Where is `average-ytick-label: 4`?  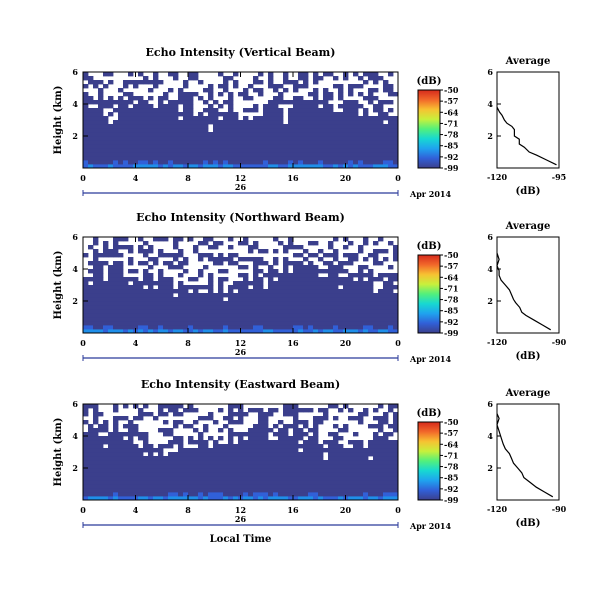
average-ytick-label: 4 is located at coordinates (490, 269).